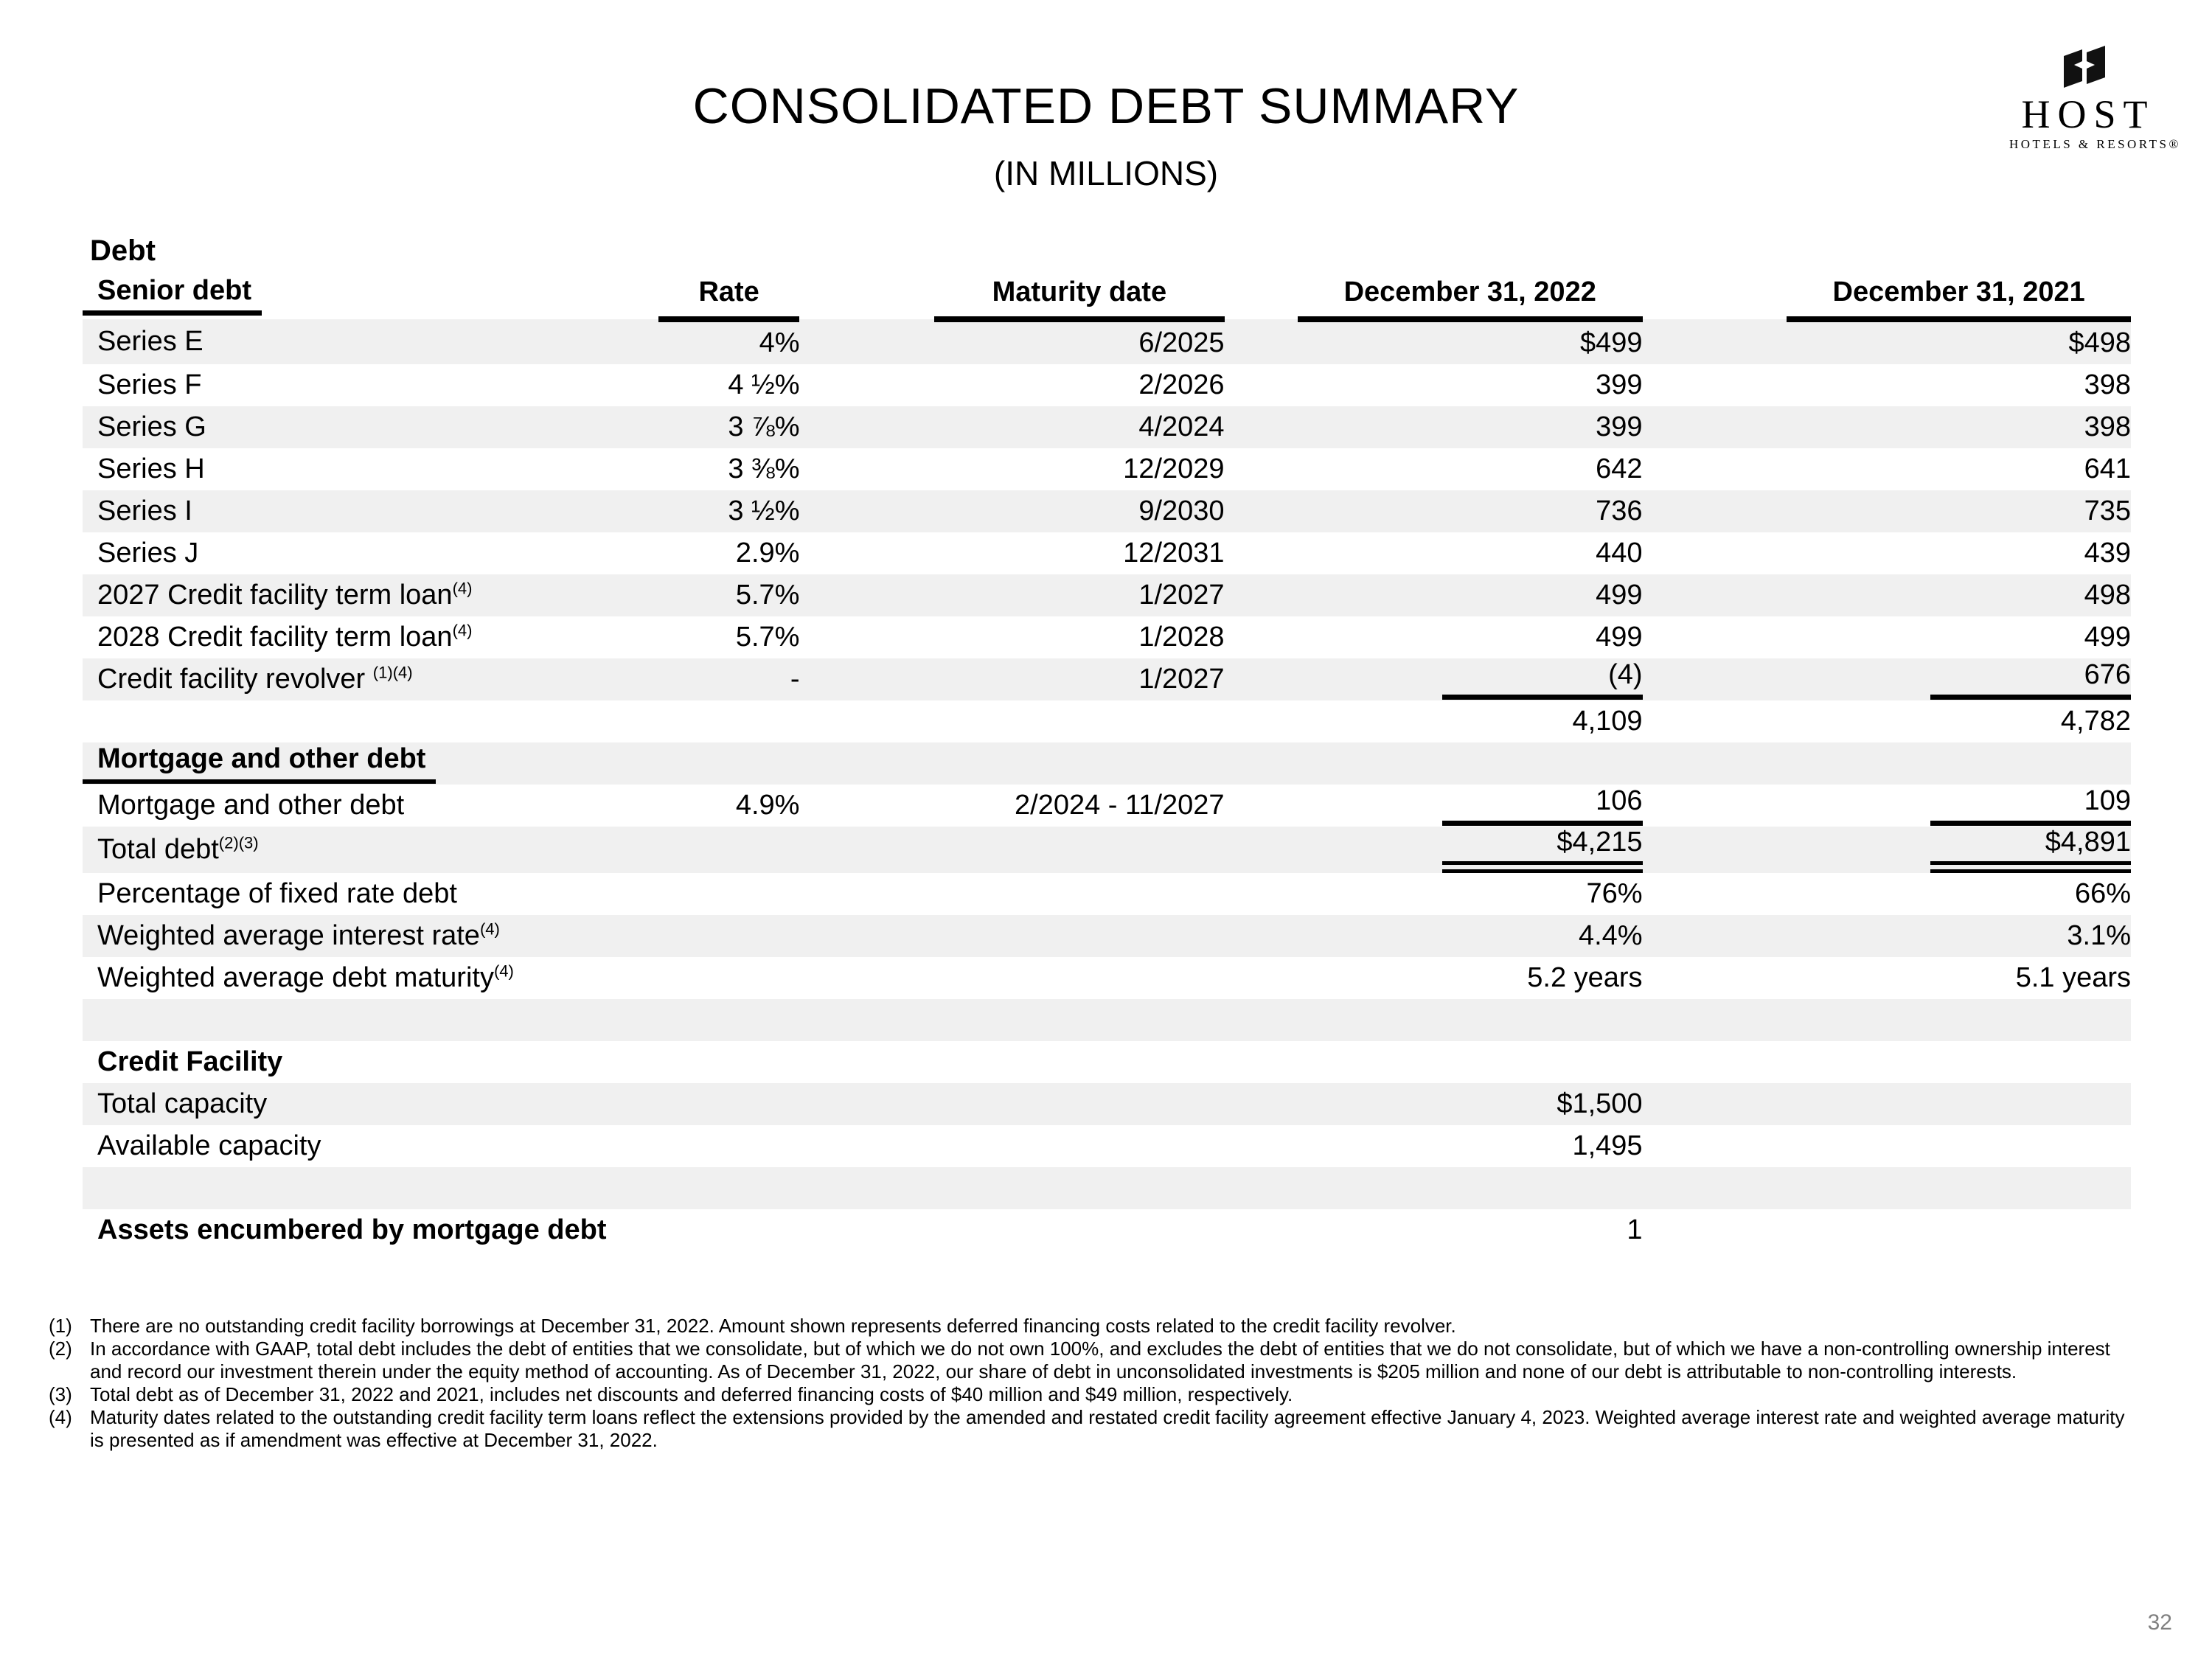  Describe the element at coordinates (764, 468) in the screenshot. I see `rate-value: 3 ⅜%` at that location.